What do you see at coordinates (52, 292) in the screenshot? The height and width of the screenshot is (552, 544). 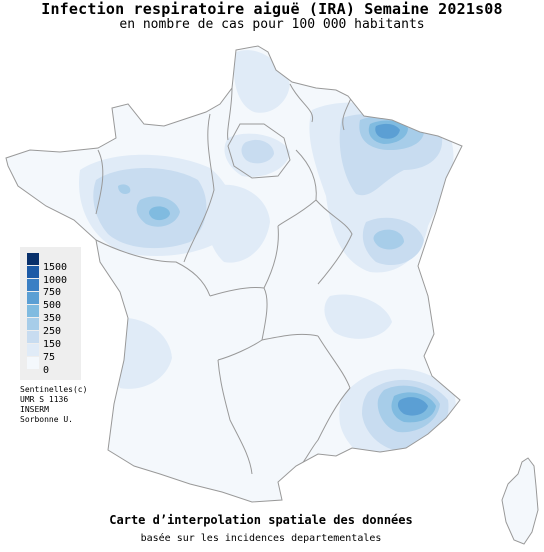 I see `legend-label-750: 750` at bounding box center [52, 292].